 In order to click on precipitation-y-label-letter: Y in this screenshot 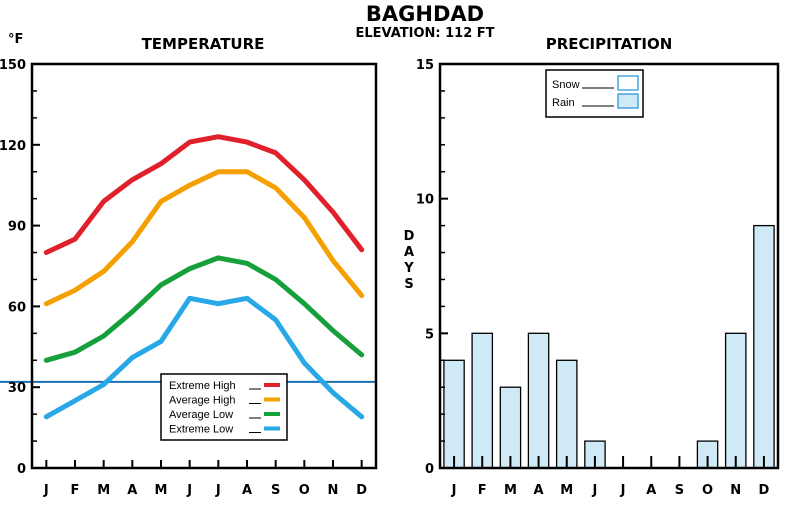, I will do `click(408, 268)`.